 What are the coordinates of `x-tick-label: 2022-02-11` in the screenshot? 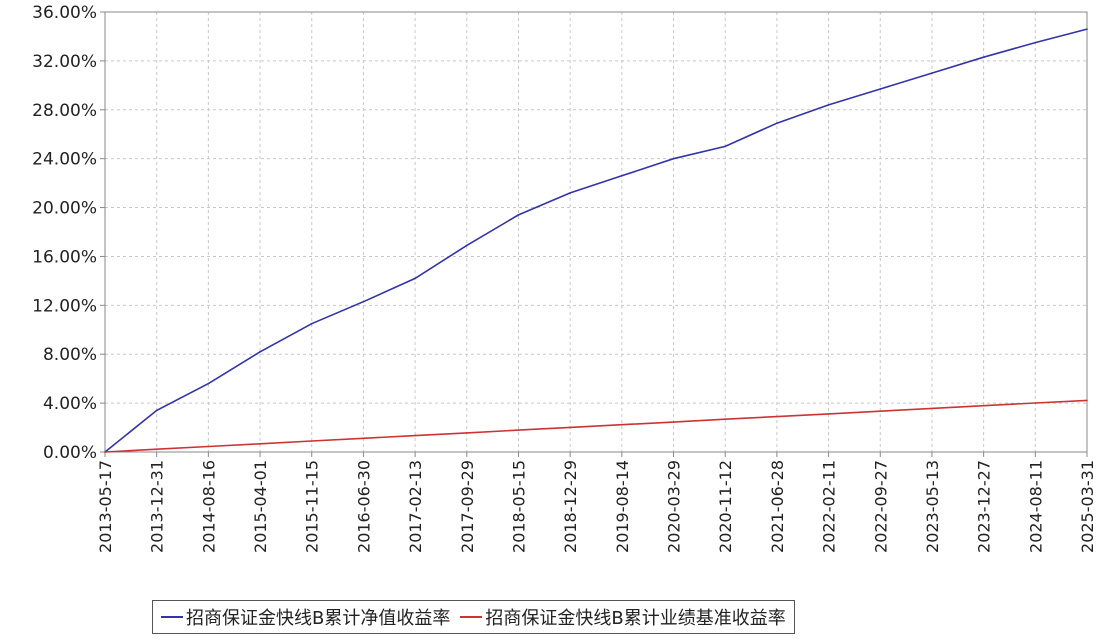 It's located at (829, 506).